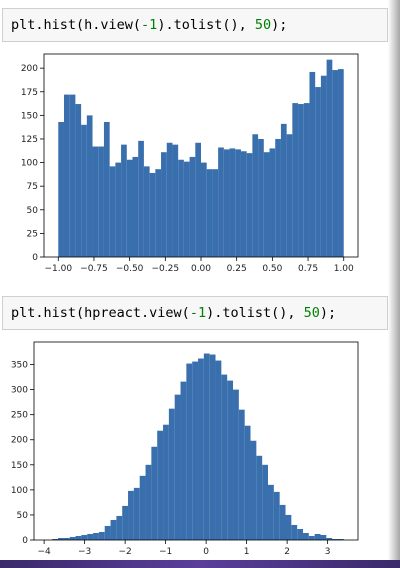 This screenshot has height=568, width=400. I want to click on y-tick-label: 175, so click(29, 93).